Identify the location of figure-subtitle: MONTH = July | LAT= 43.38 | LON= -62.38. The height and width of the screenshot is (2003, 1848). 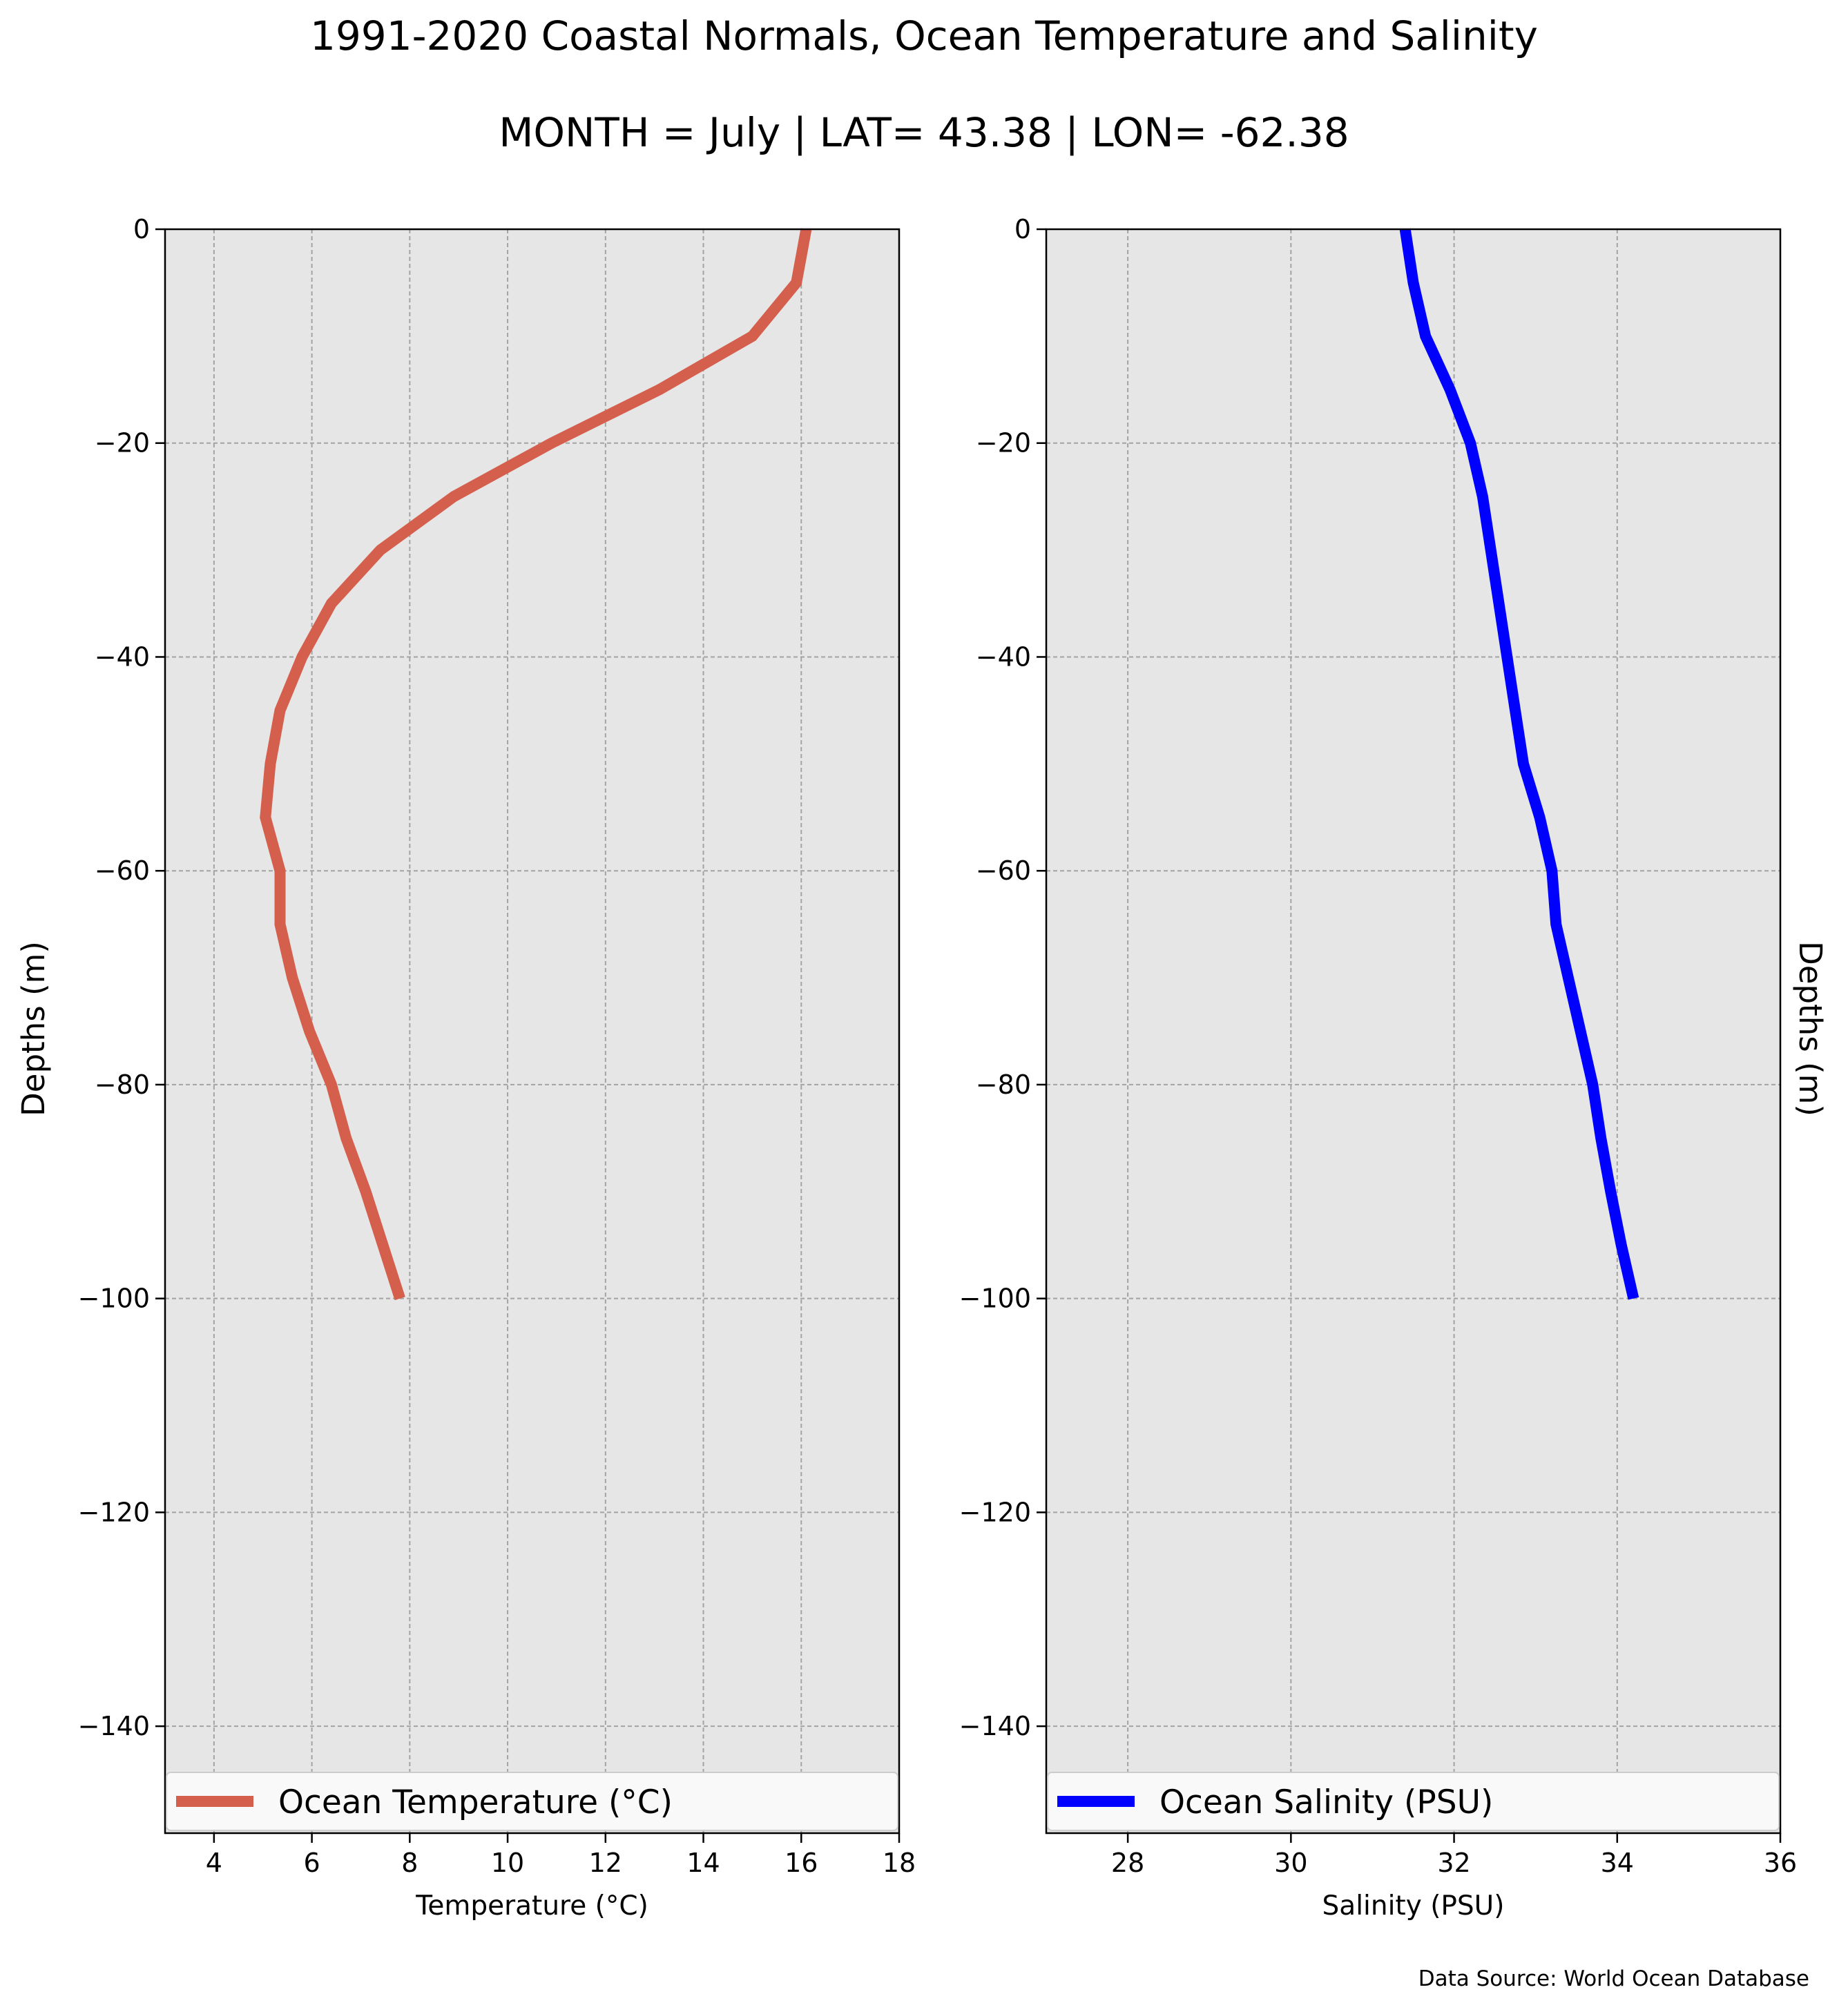
(924, 132).